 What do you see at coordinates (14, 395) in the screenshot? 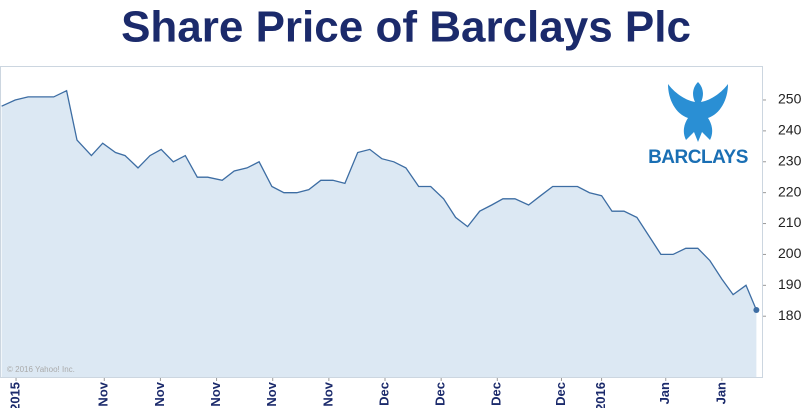
I see `x-tick-label: 2015` at bounding box center [14, 395].